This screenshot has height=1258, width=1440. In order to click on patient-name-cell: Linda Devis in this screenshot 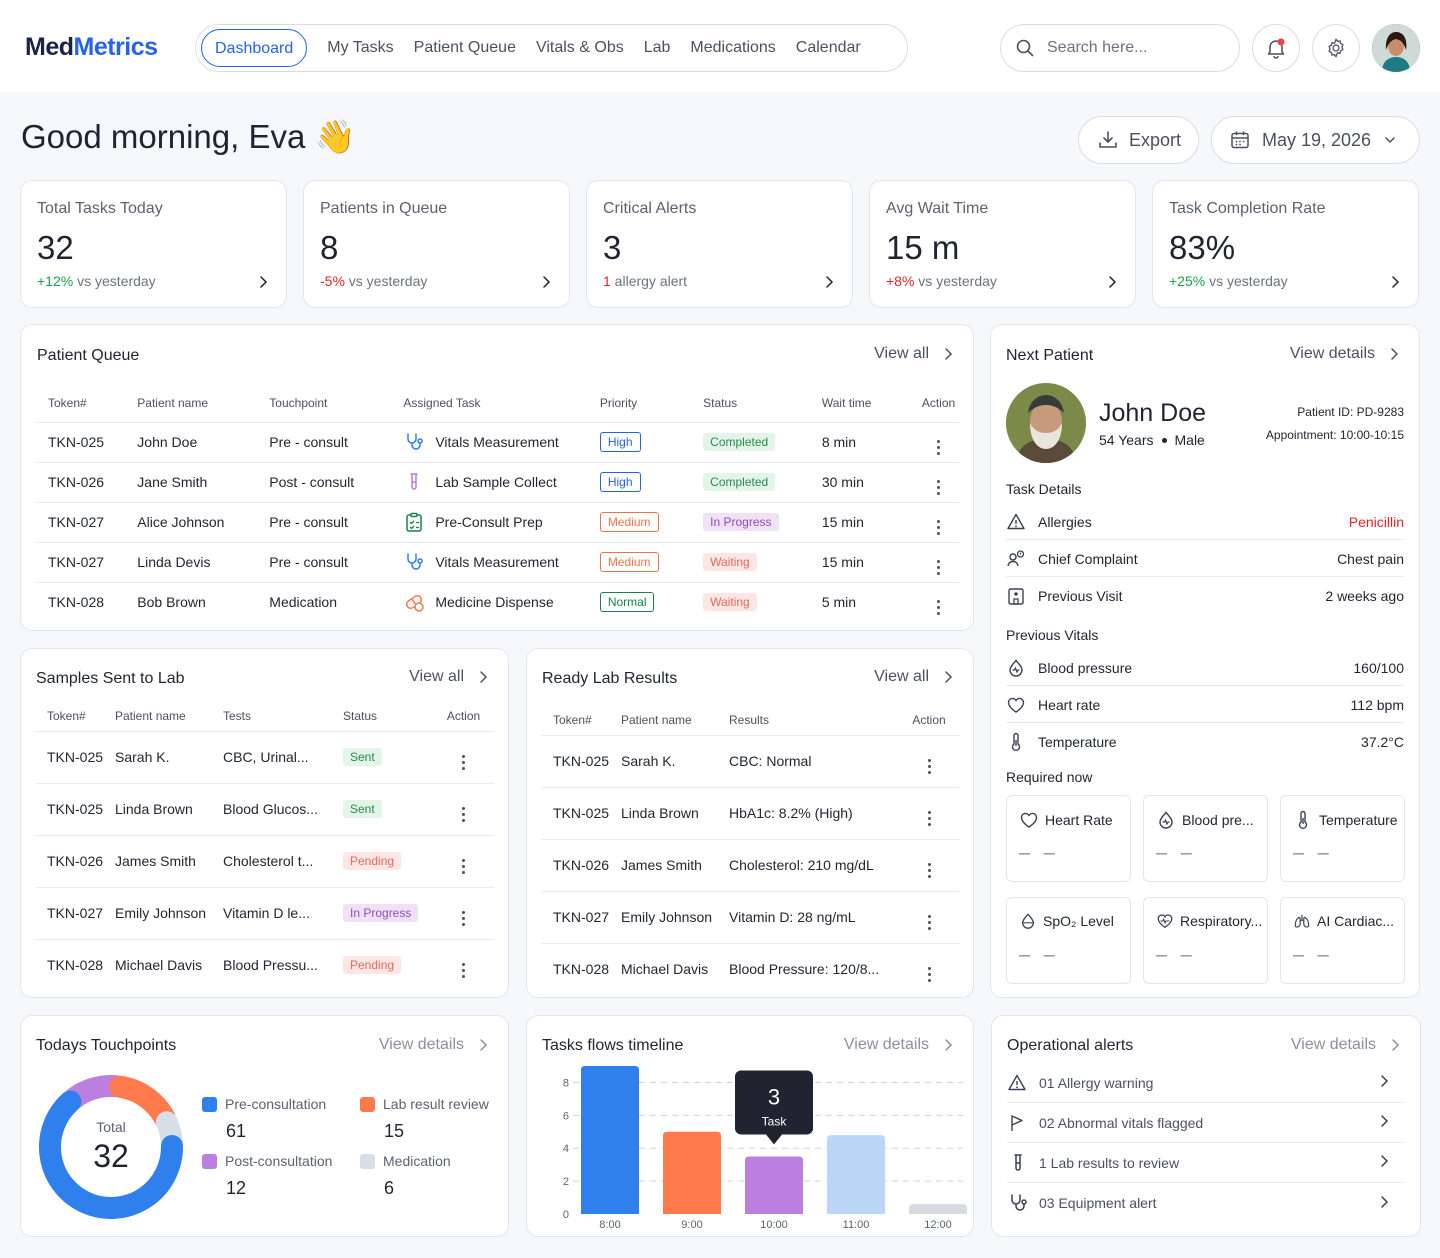, I will do `click(203, 561)`.